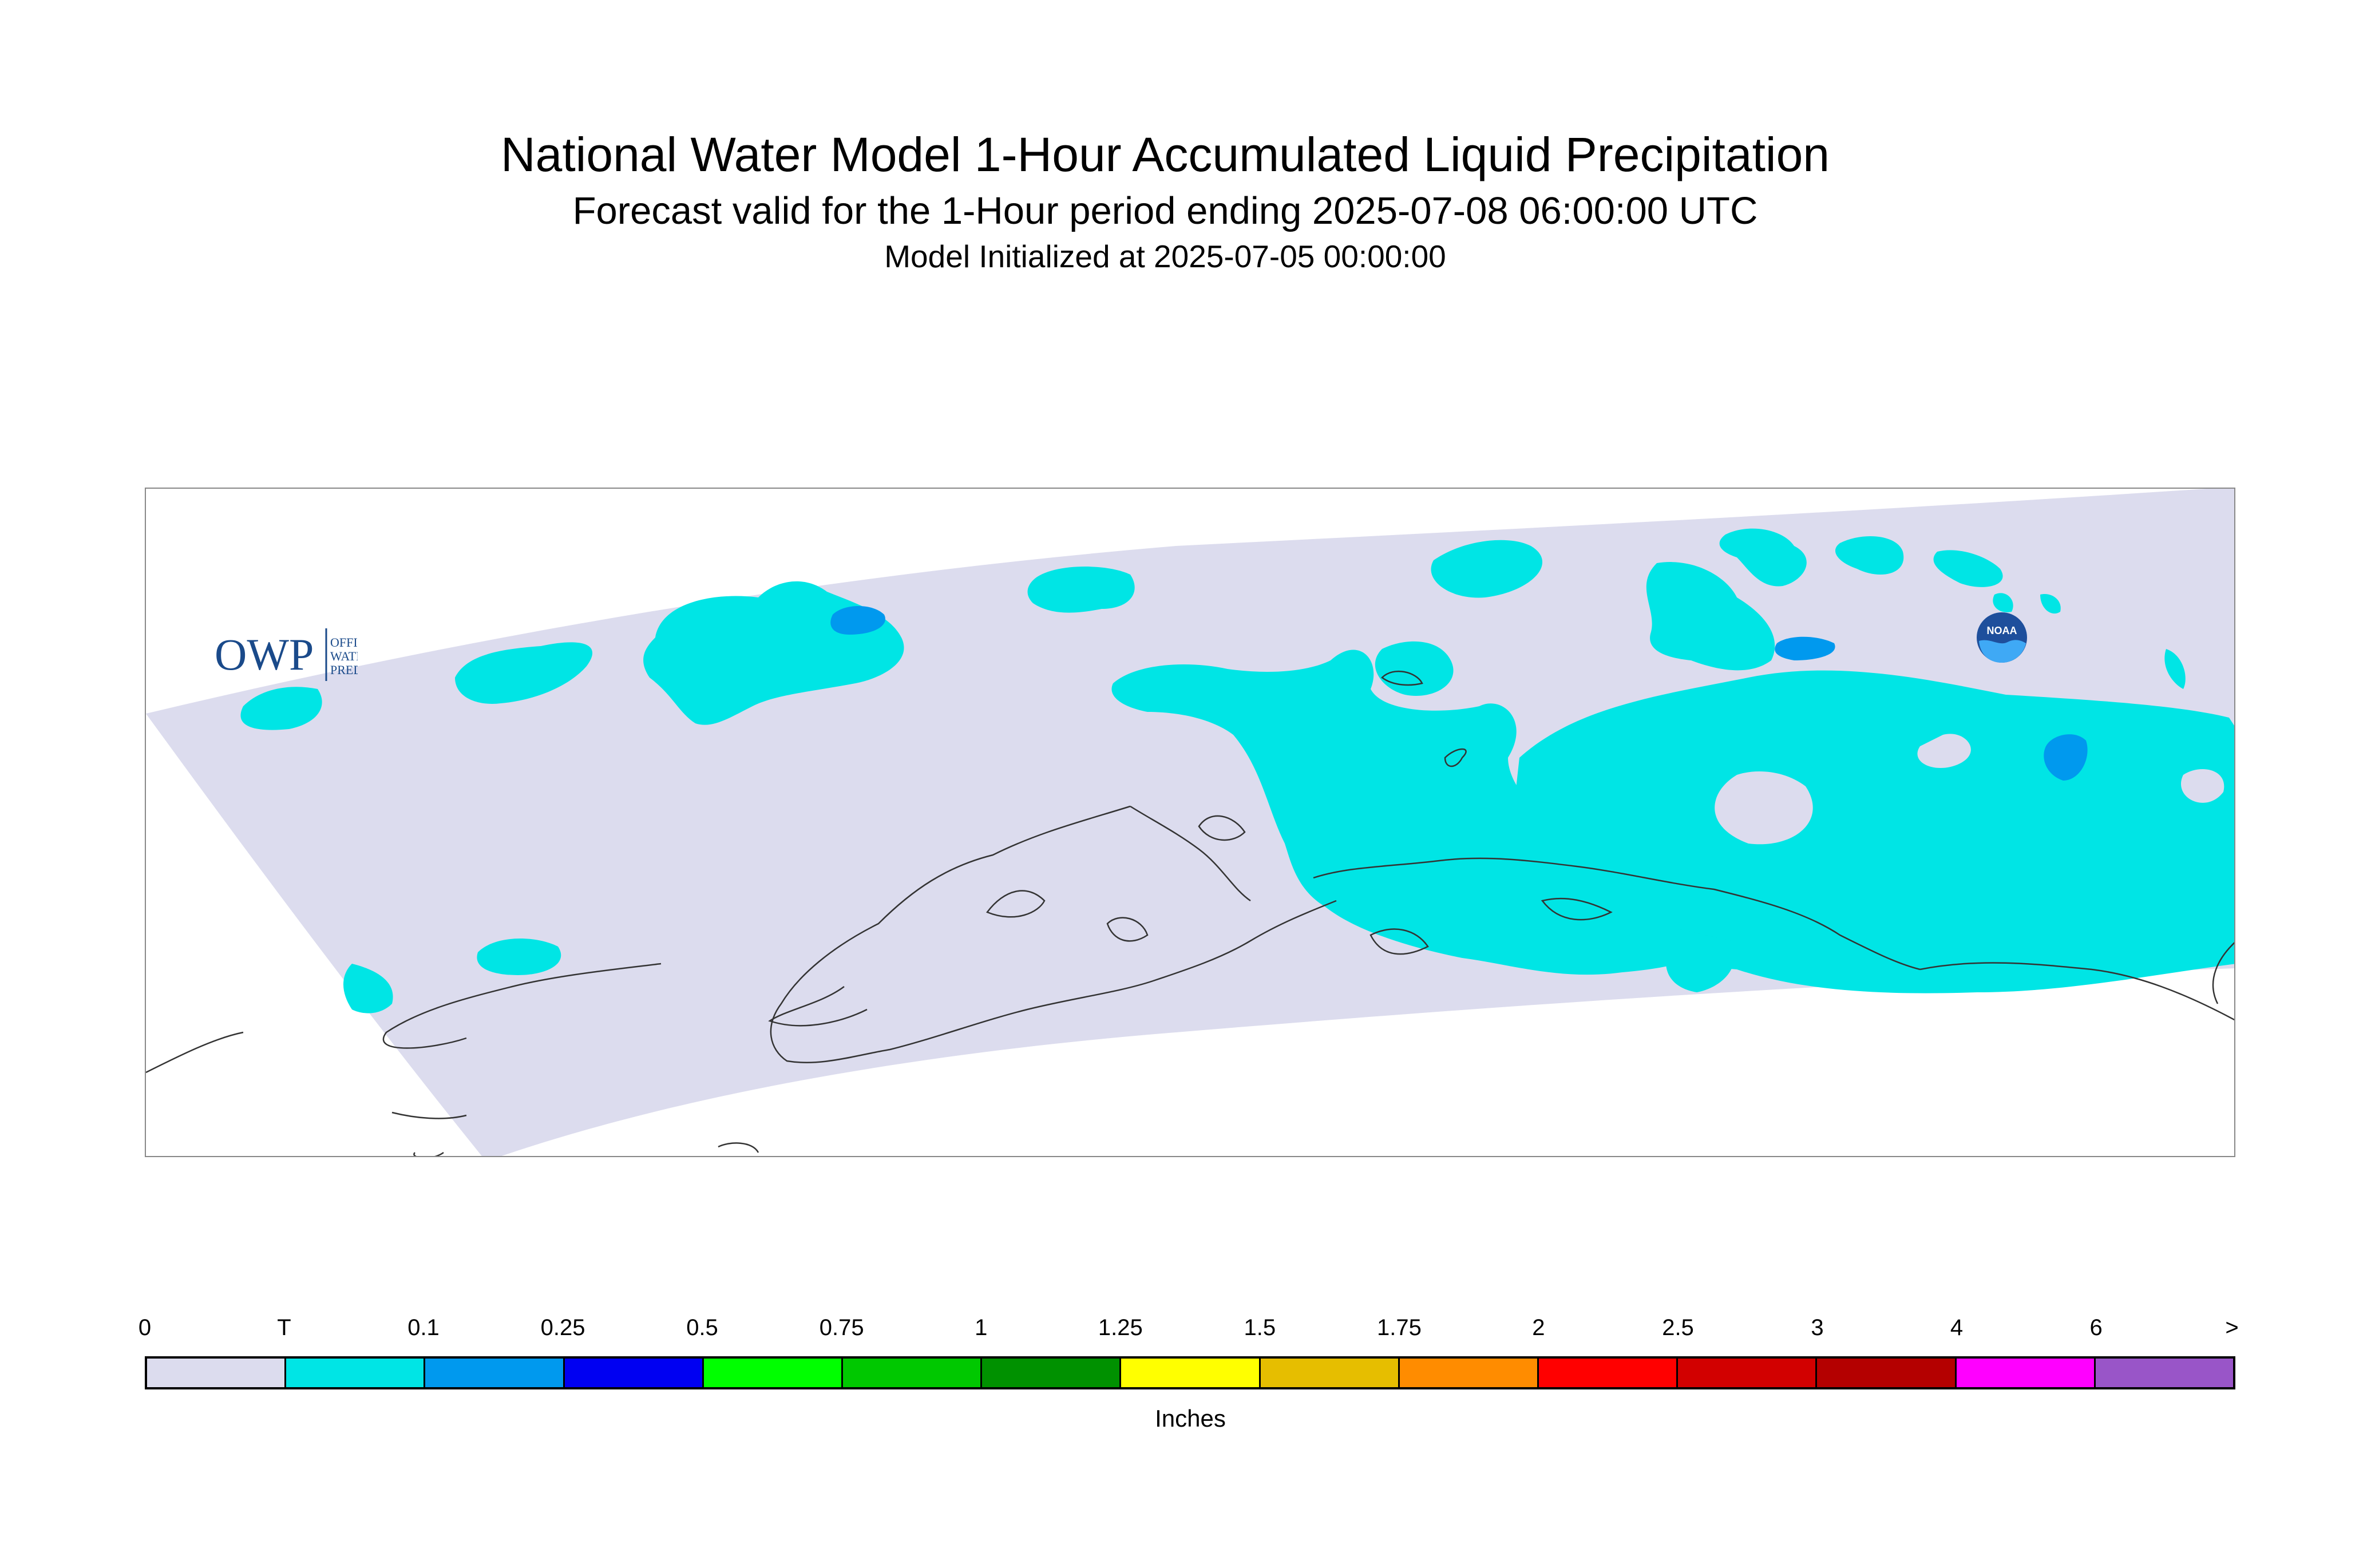 Image resolution: width=2375 pixels, height=1568 pixels. I want to click on owp-logo: OWP OFFICE OF WATER PREDICTION, so click(287, 654).